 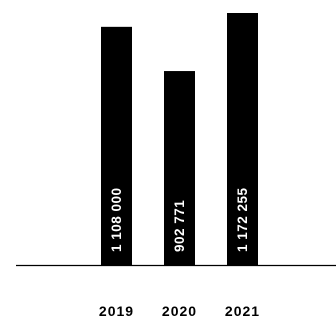 What do you see at coordinates (242, 219) in the screenshot?
I see `data-label-2021: 1 172 255` at bounding box center [242, 219].